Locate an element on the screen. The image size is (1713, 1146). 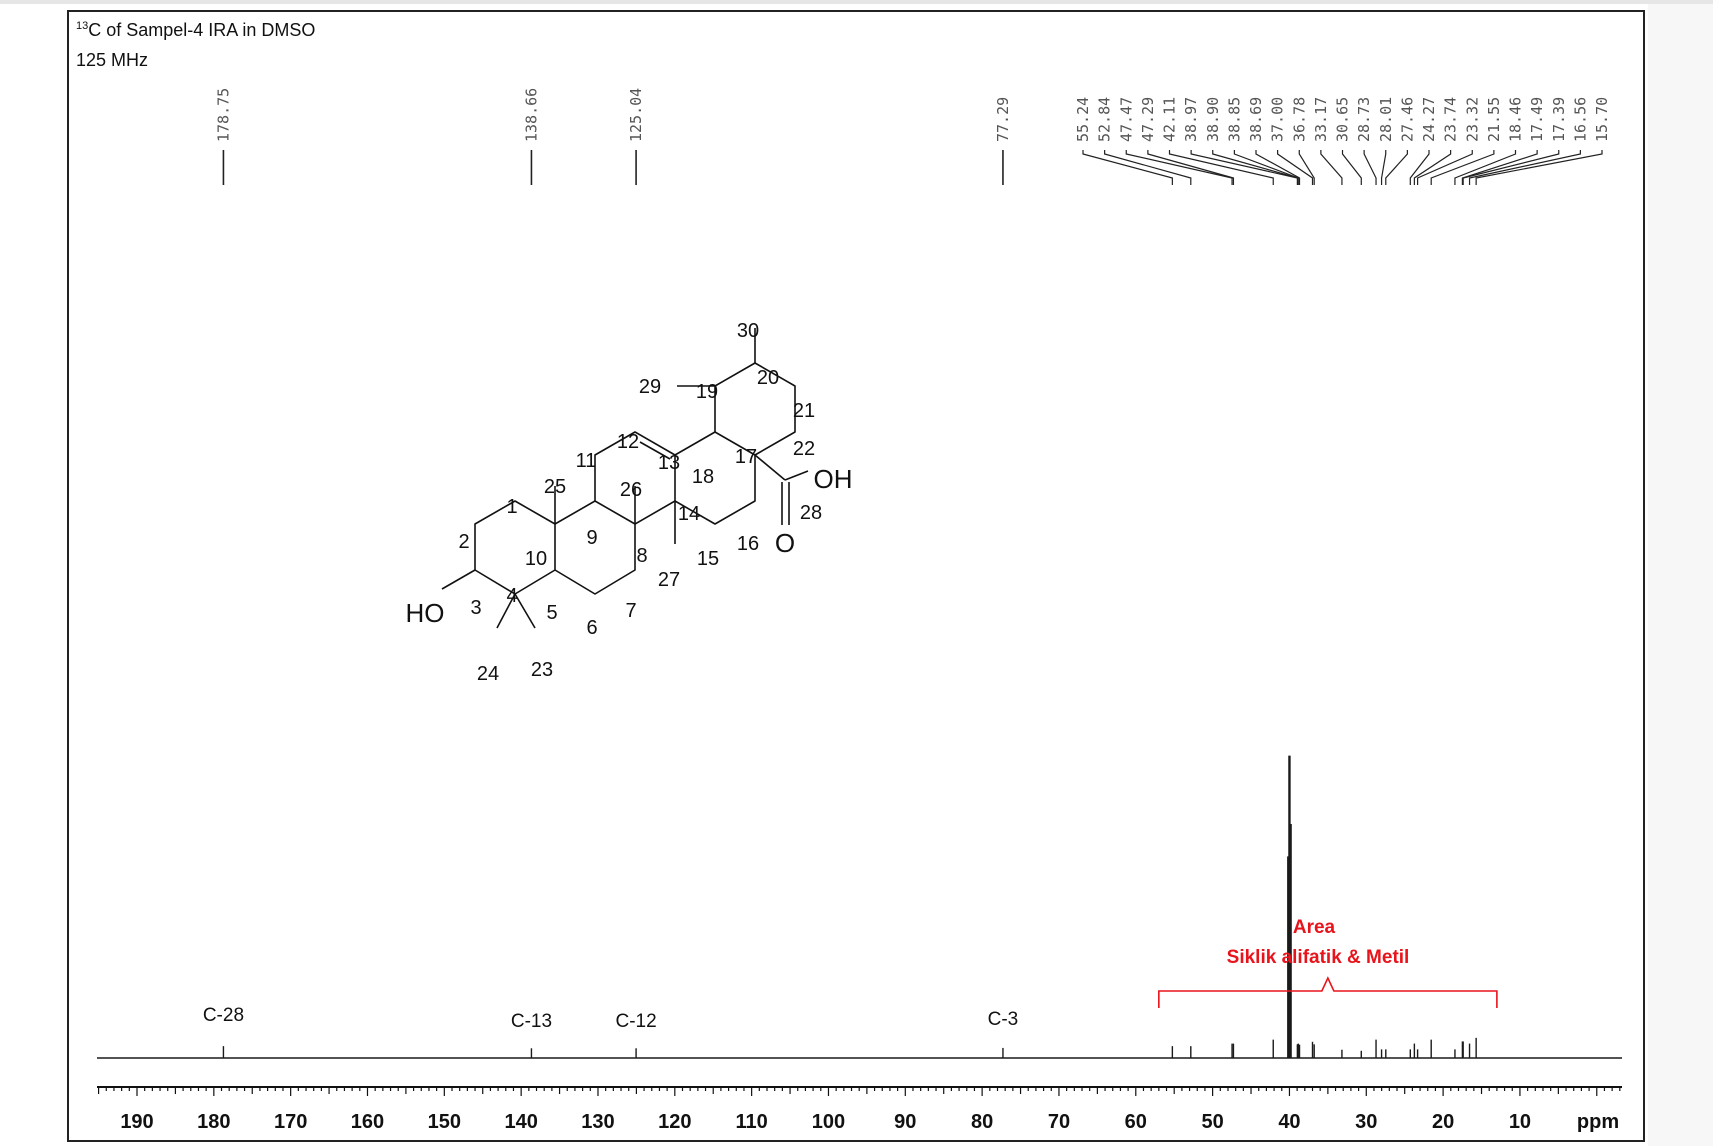
aliphatic-region-annotation: Area Siklik alifatik & Metil is located at coordinates (1328, 962).